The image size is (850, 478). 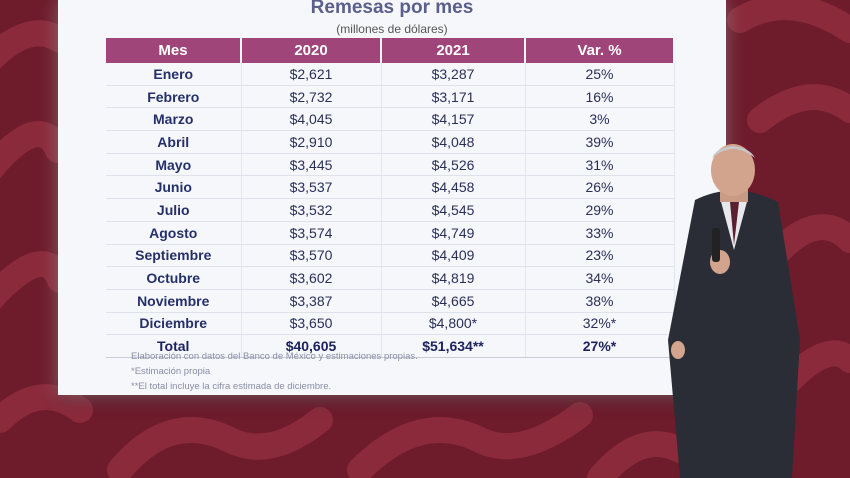 I want to click on month-cell: Octubre, so click(x=174, y=278).